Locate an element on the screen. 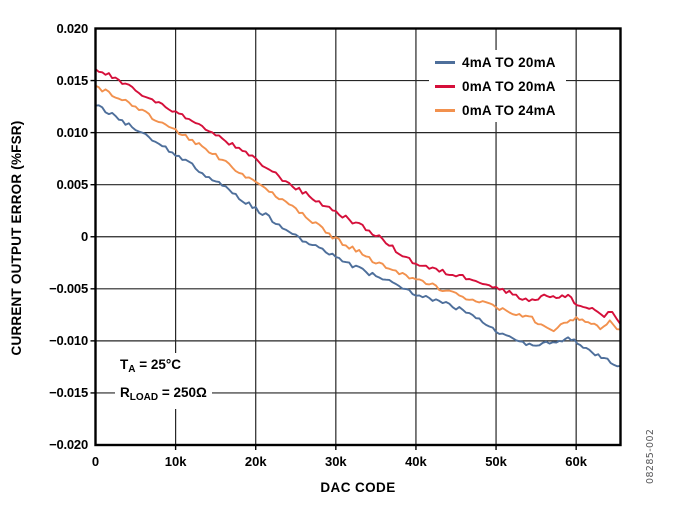 This screenshot has width=682, height=507. condition-subscript: A is located at coordinates (132, 369).